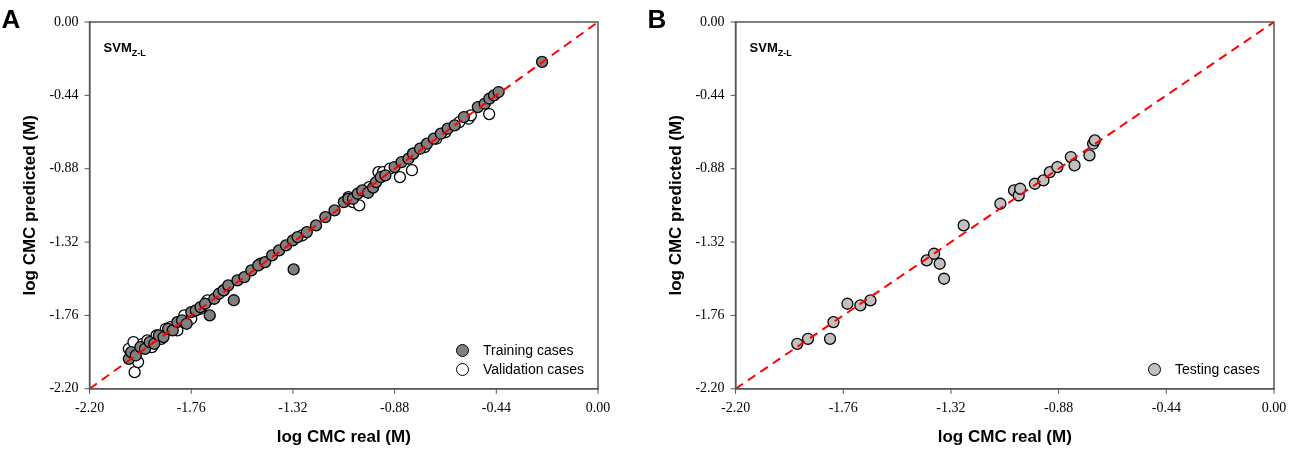 This screenshot has height=454, width=1293. I want to click on text: A, so click(11, 19).